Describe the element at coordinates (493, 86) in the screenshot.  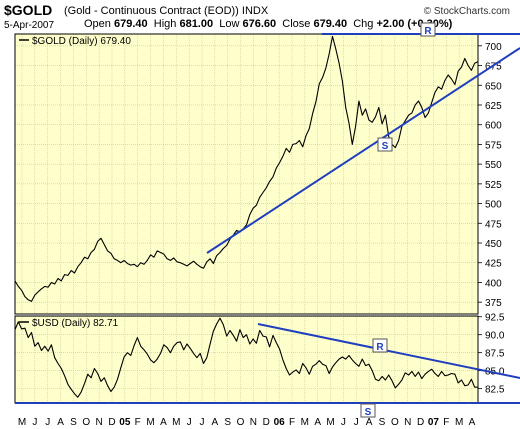
I see `gold-ytick-label: 650` at that location.